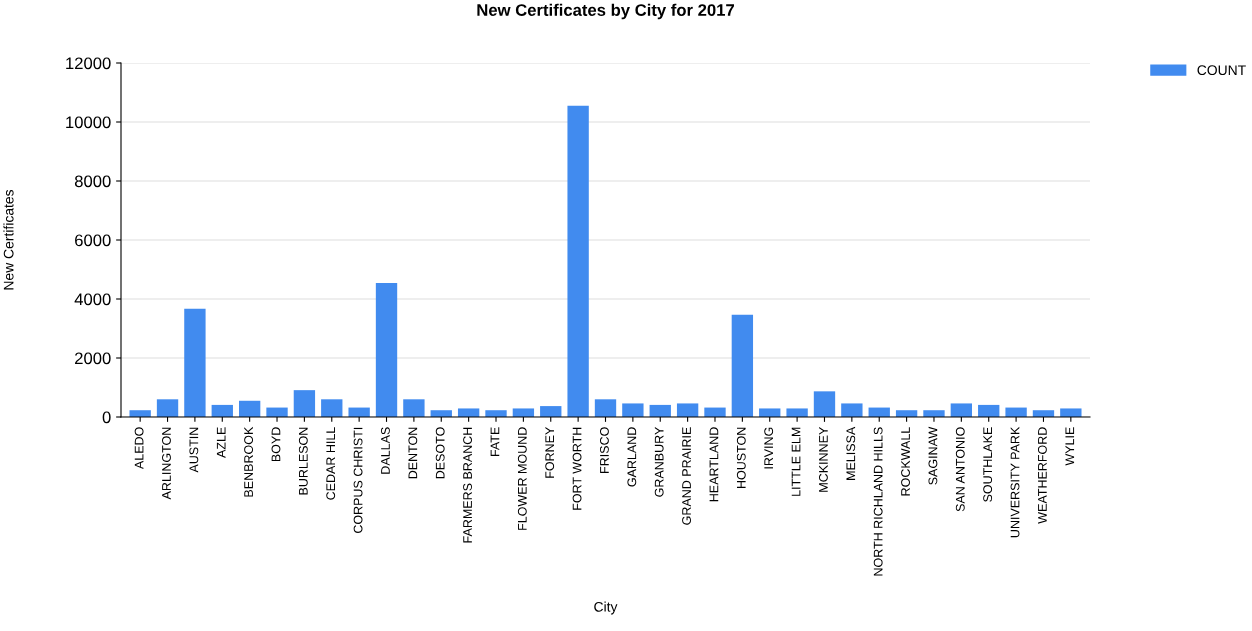  What do you see at coordinates (550, 452) in the screenshot?
I see `x-tick-label: FORNEY` at bounding box center [550, 452].